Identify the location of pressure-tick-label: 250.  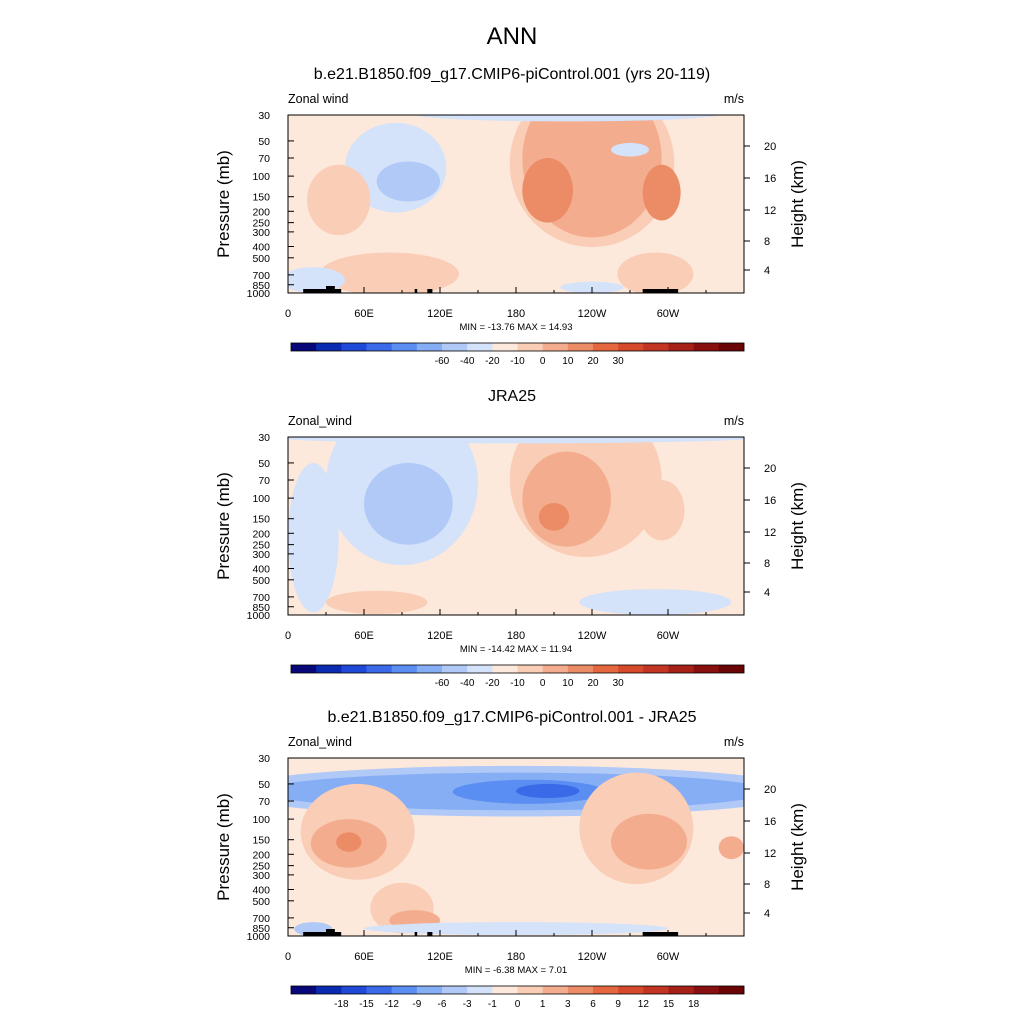
(261, 224).